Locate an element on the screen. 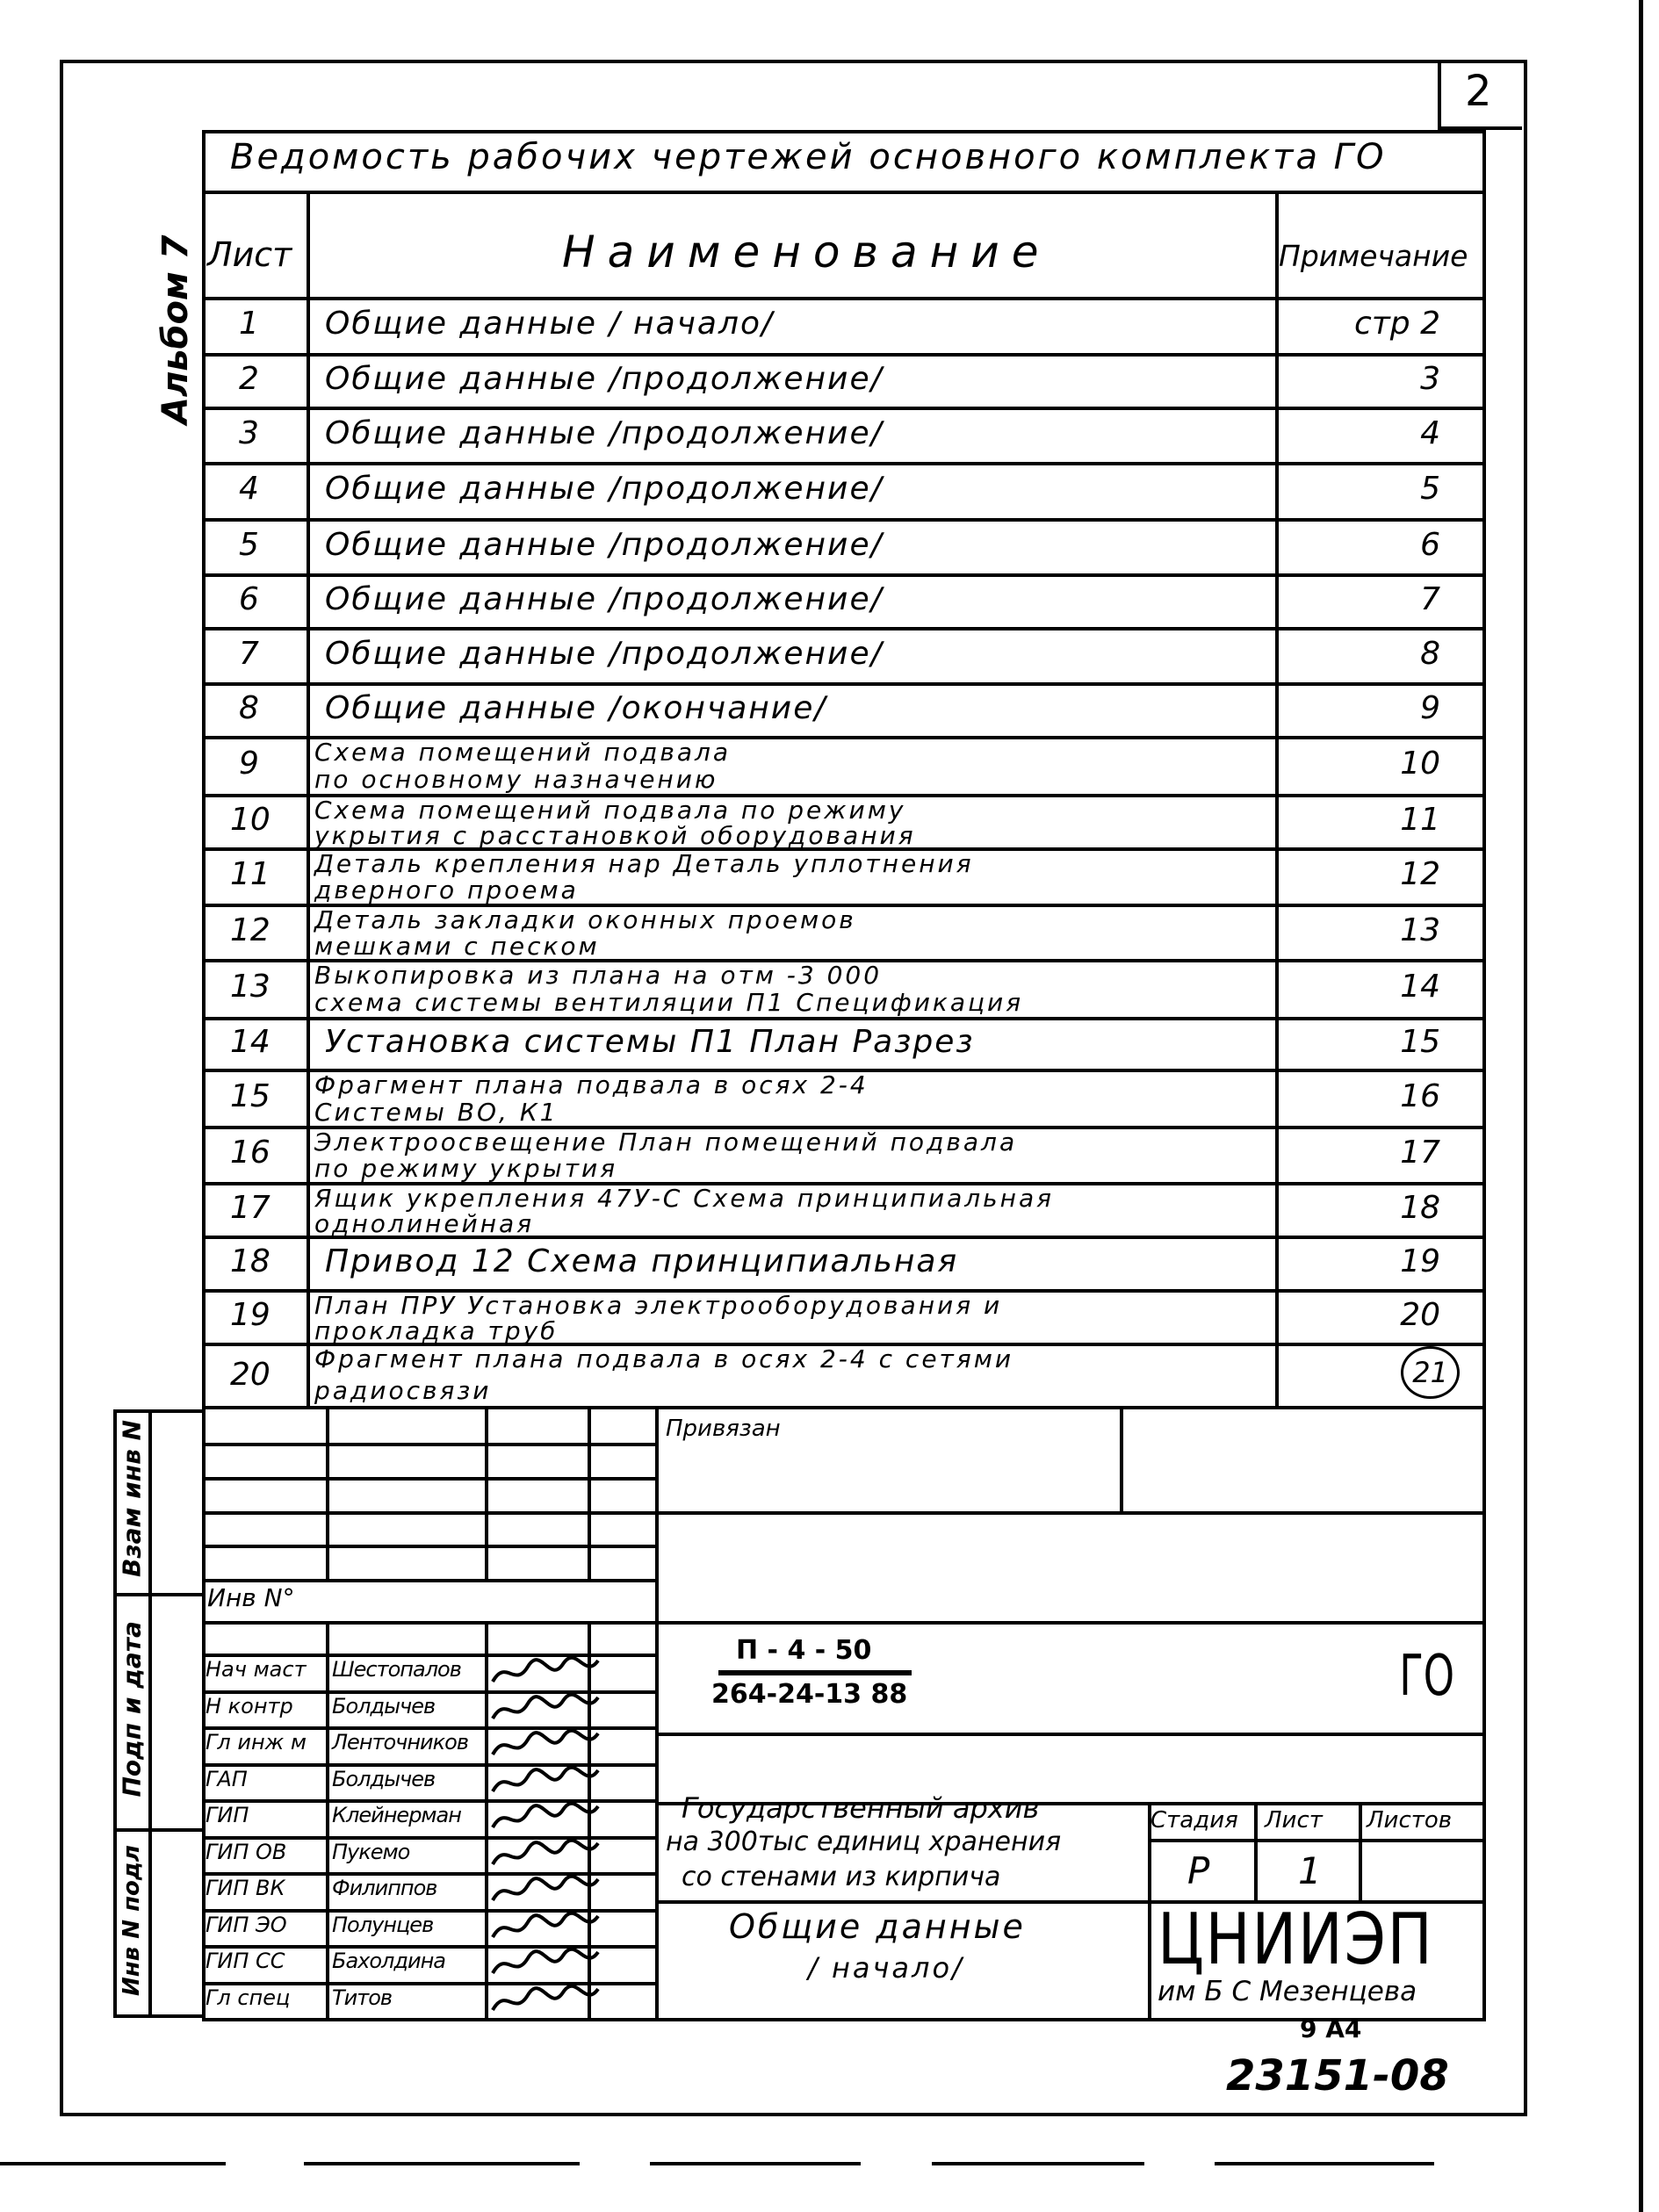  stamp-replaced-inv: Взам инв N is located at coordinates (132, 1499).